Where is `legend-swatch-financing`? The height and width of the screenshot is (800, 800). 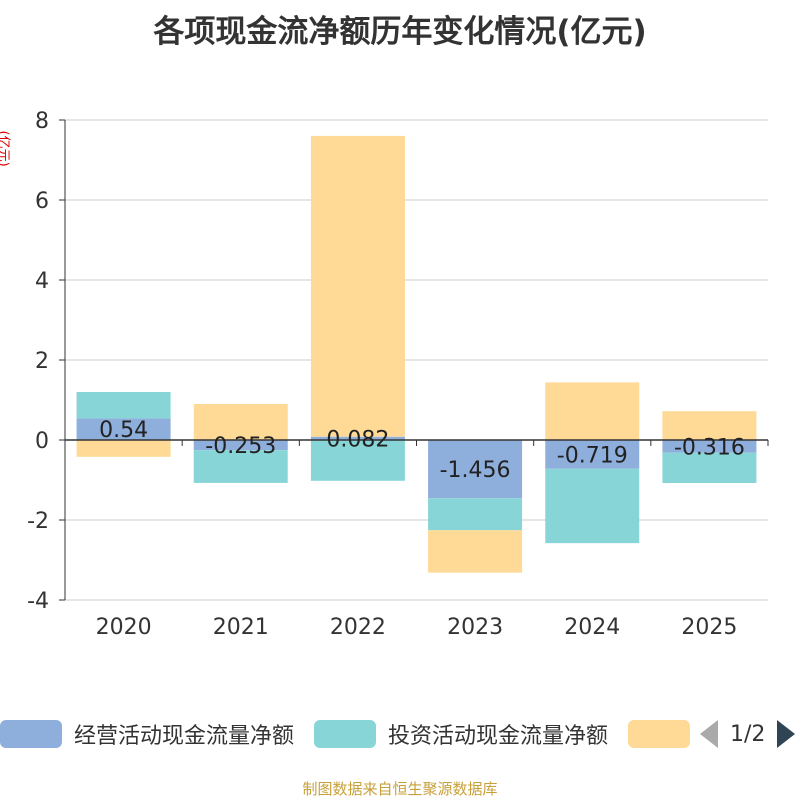
legend-swatch-financing is located at coordinates (659, 734).